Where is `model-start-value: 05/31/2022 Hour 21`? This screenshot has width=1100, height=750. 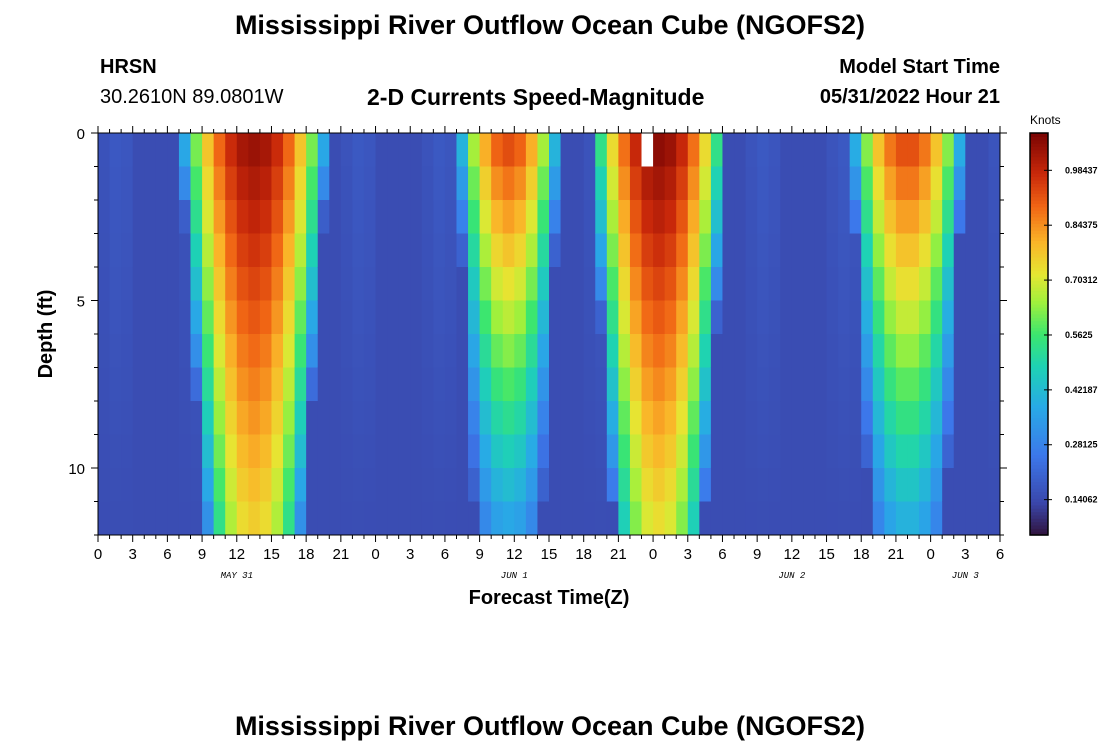 model-start-value: 05/31/2022 Hour 21 is located at coordinates (909, 97).